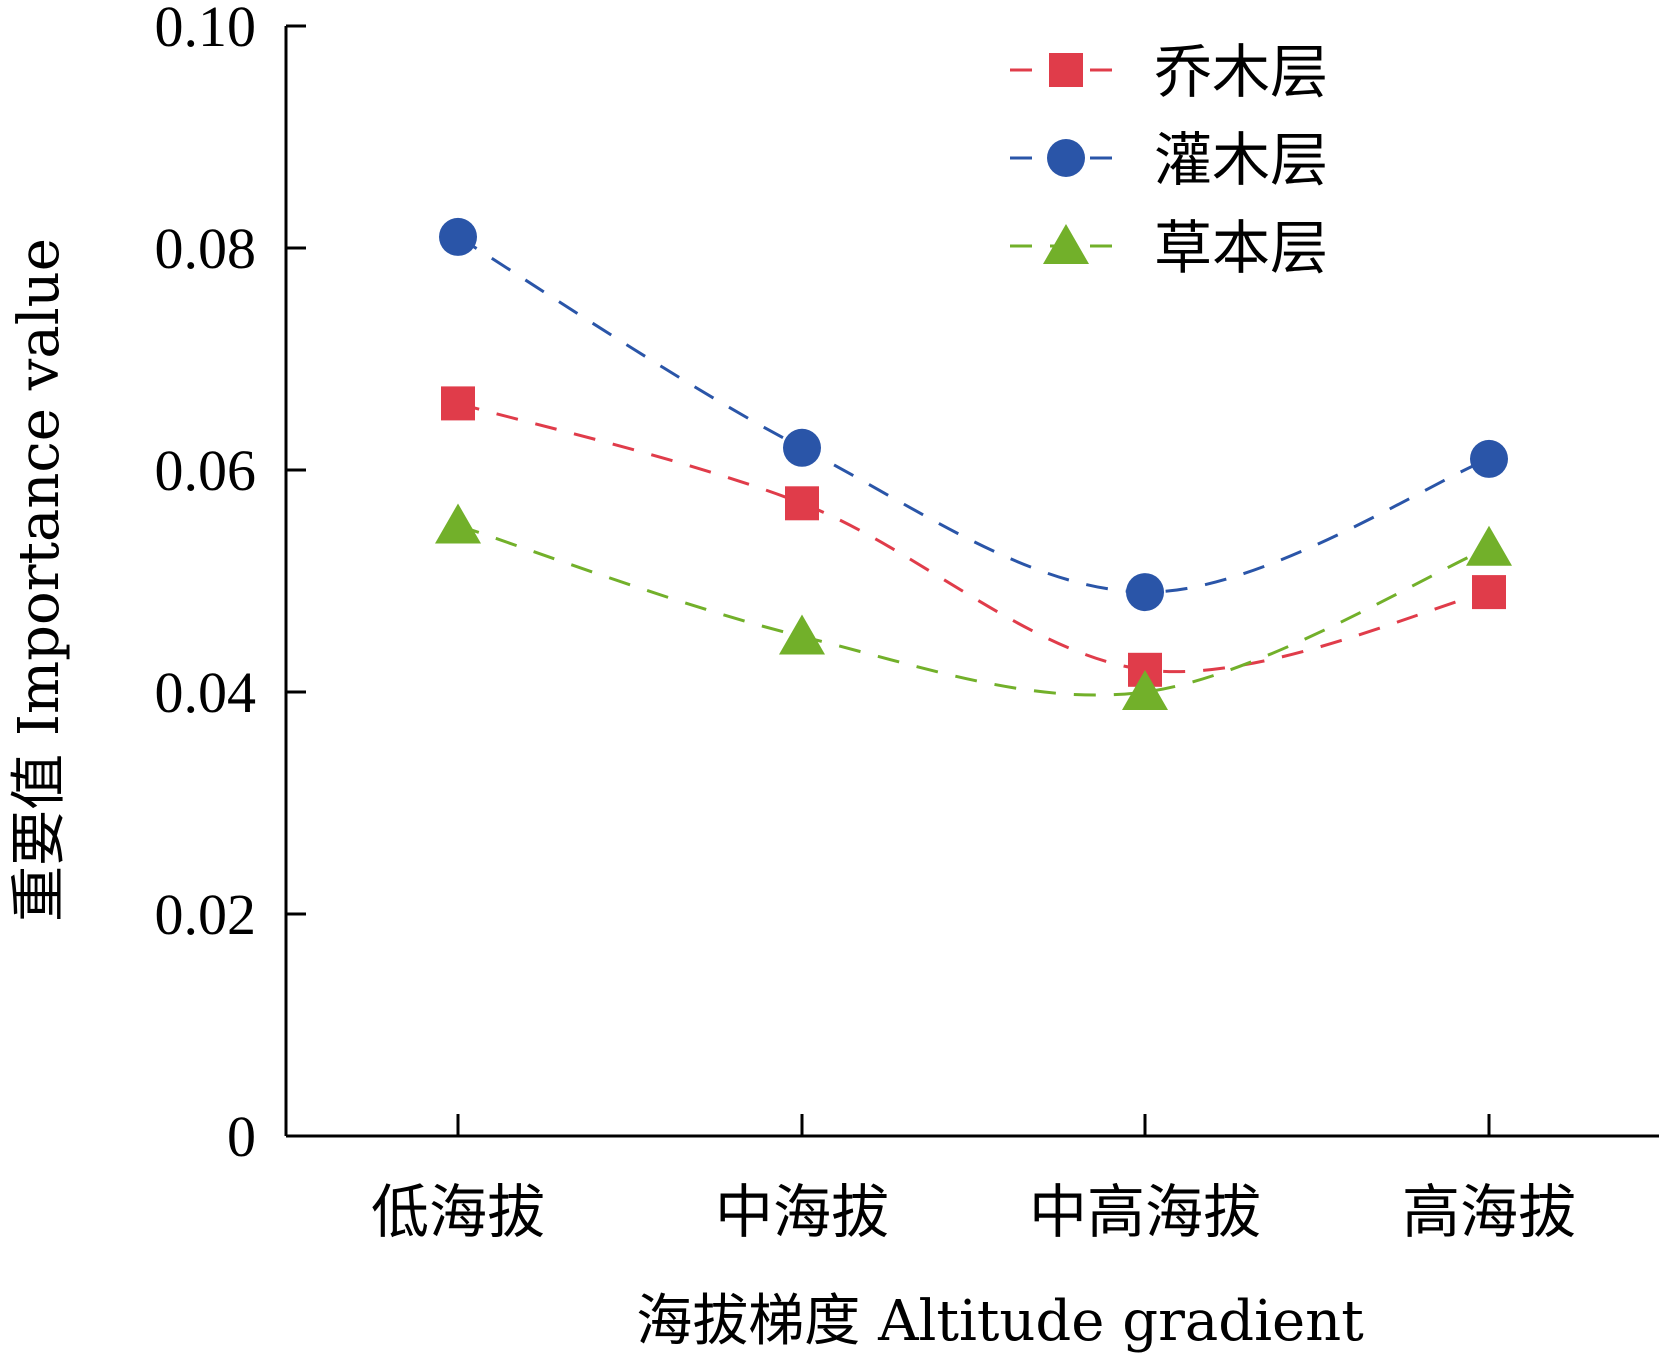 Image resolution: width=1659 pixels, height=1354 pixels. I want to click on x-category-label: 中海拔, so click(802, 1212).